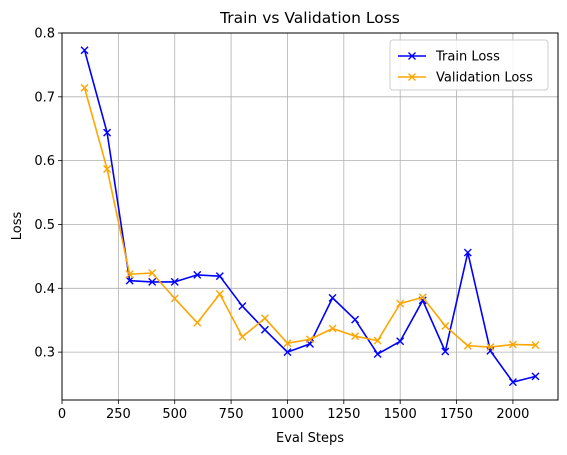 Image resolution: width=567 pixels, height=455 pixels. I want to click on x-tick-label: 500, so click(174, 414).